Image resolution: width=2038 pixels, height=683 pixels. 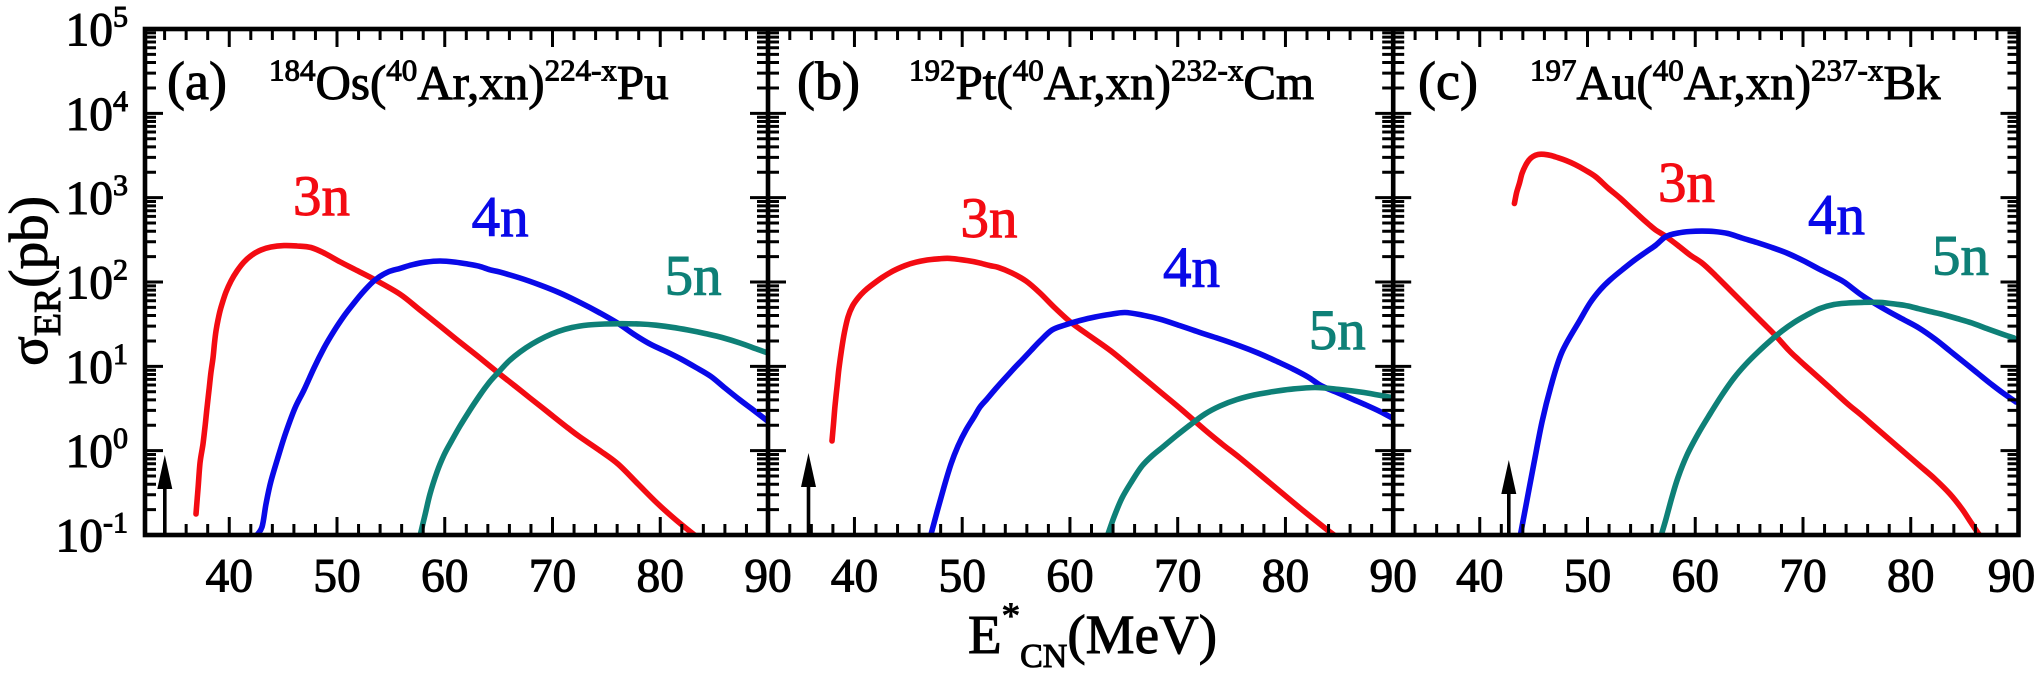 What do you see at coordinates (92, 535) in the screenshot?
I see `svg-text: 10-1` at bounding box center [92, 535].